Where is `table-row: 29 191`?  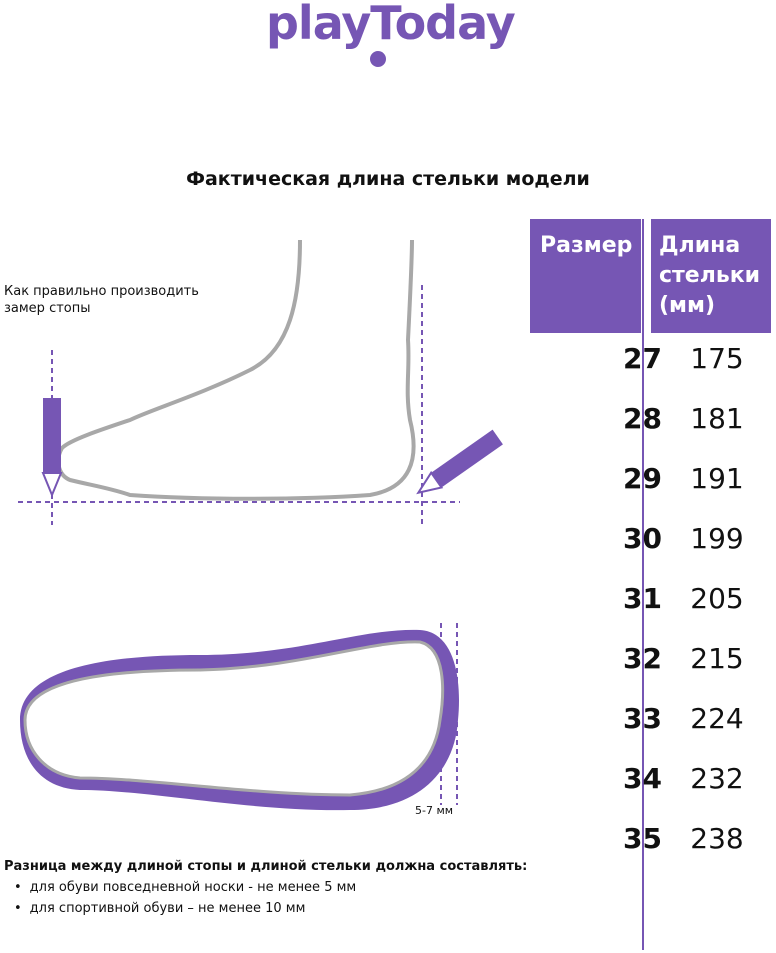
table-row: 29 191 is located at coordinates (653, 482).